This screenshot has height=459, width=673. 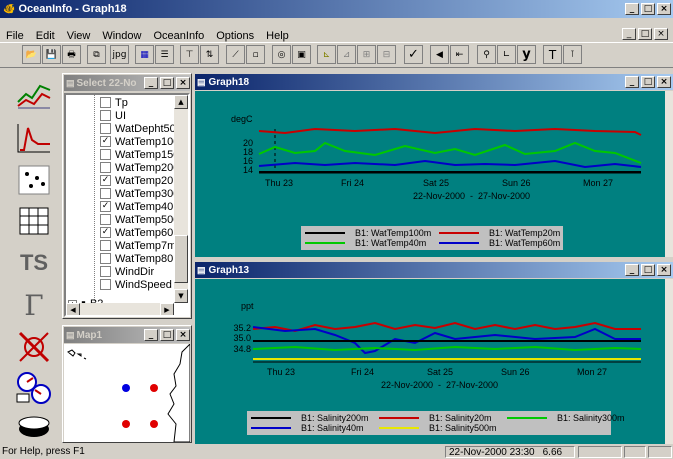 What do you see at coordinates (122, 36) in the screenshot?
I see `menu-window: Window` at bounding box center [122, 36].